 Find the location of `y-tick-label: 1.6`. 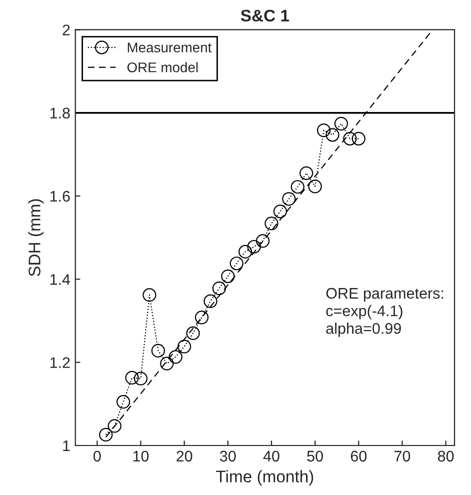

y-tick-label: 1.6 is located at coordinates (60, 196).